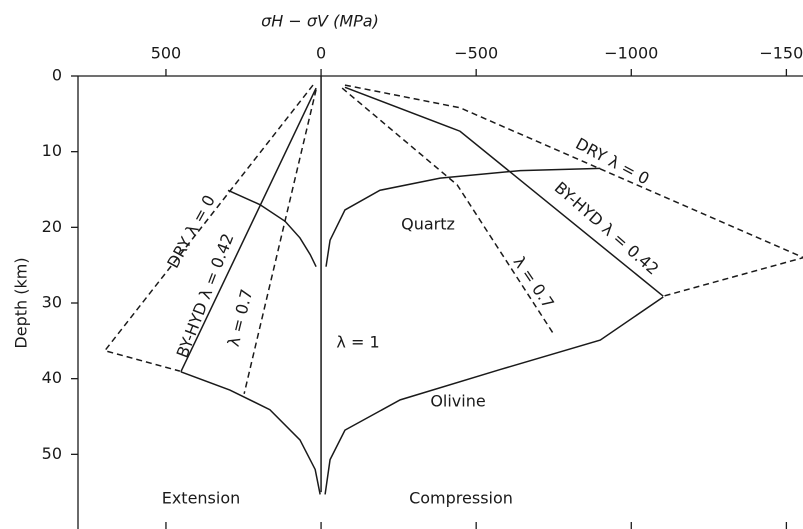 The image size is (803, 529). What do you see at coordinates (240, 317) in the screenshot?
I see `series-label: λ = 0.7` at bounding box center [240, 317].